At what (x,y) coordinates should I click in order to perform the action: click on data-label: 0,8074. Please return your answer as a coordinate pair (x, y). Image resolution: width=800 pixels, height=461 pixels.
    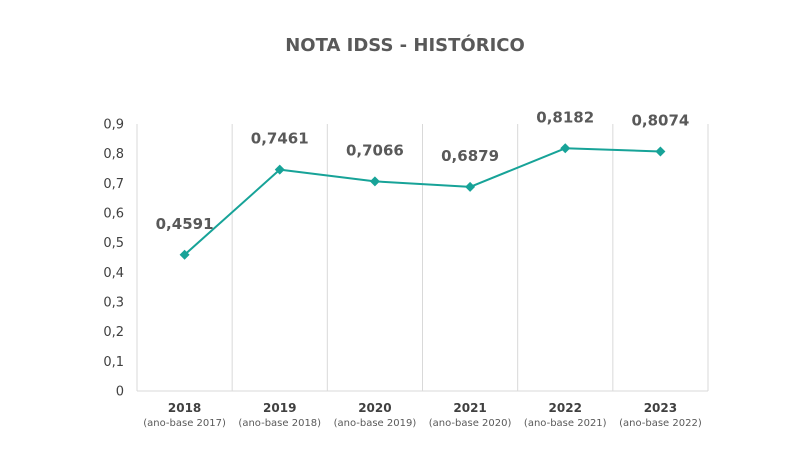
    Looking at the image, I should click on (660, 120).